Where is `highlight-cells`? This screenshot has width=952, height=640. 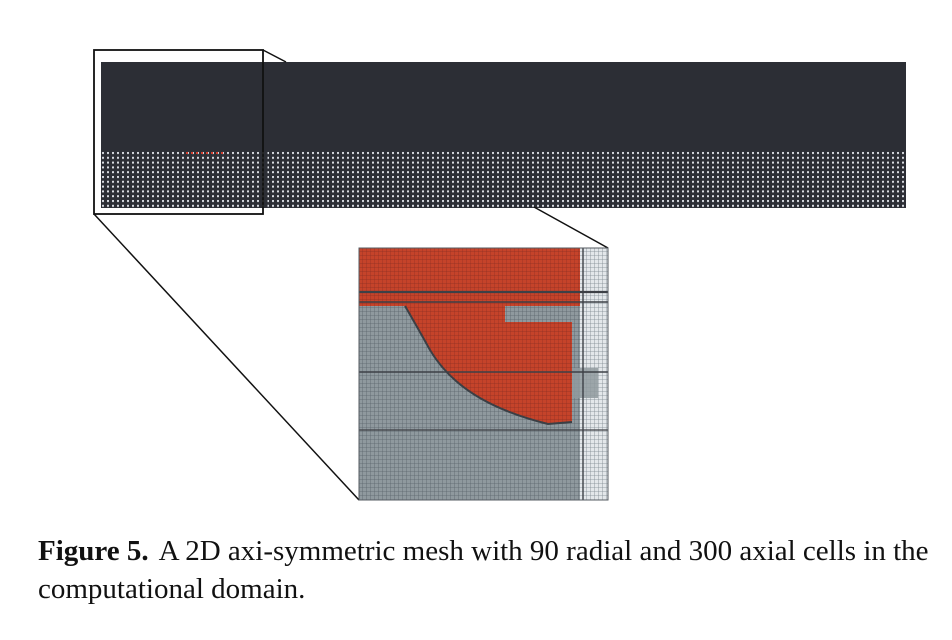
highlight-cells is located at coordinates (204, 153).